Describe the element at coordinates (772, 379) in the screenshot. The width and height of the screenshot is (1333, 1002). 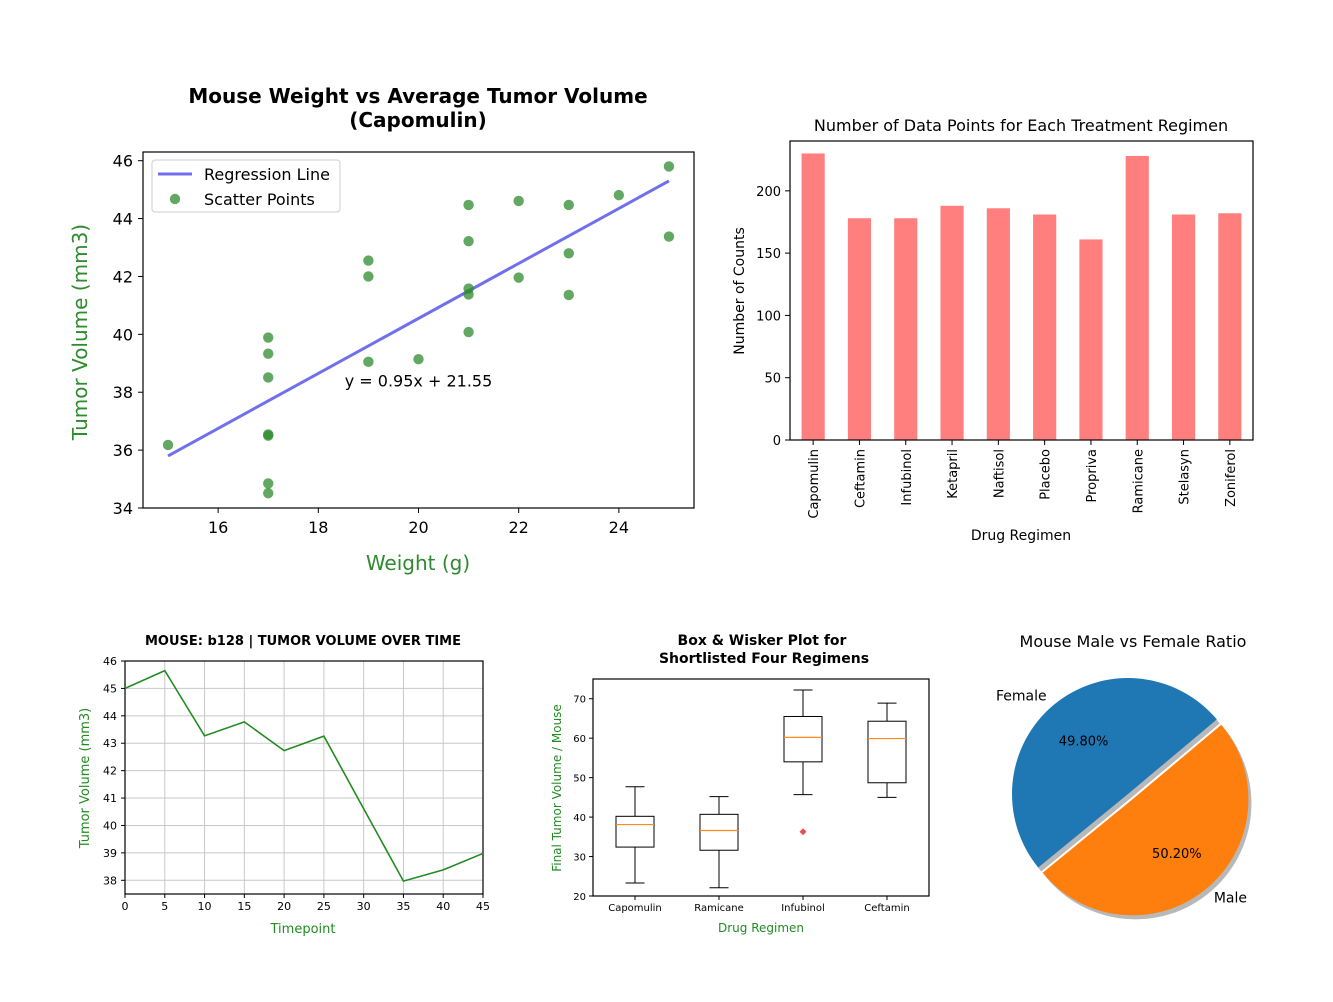
I see `bar-y-tick-label: 50` at that location.